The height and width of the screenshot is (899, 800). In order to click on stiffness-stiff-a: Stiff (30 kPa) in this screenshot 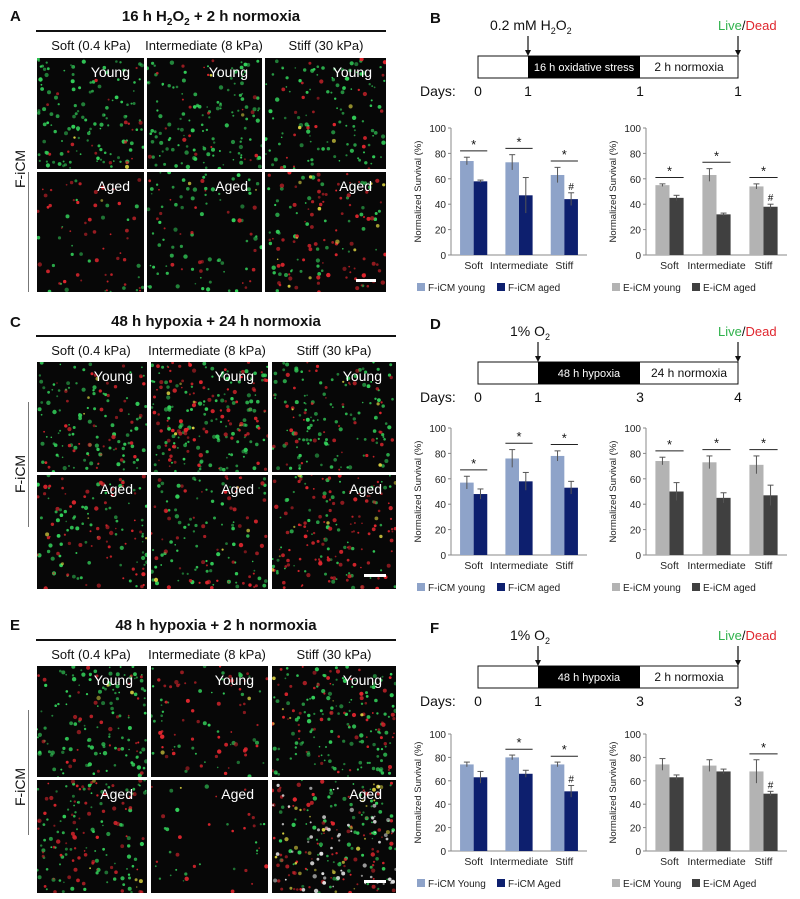, I will do `click(326, 45)`.